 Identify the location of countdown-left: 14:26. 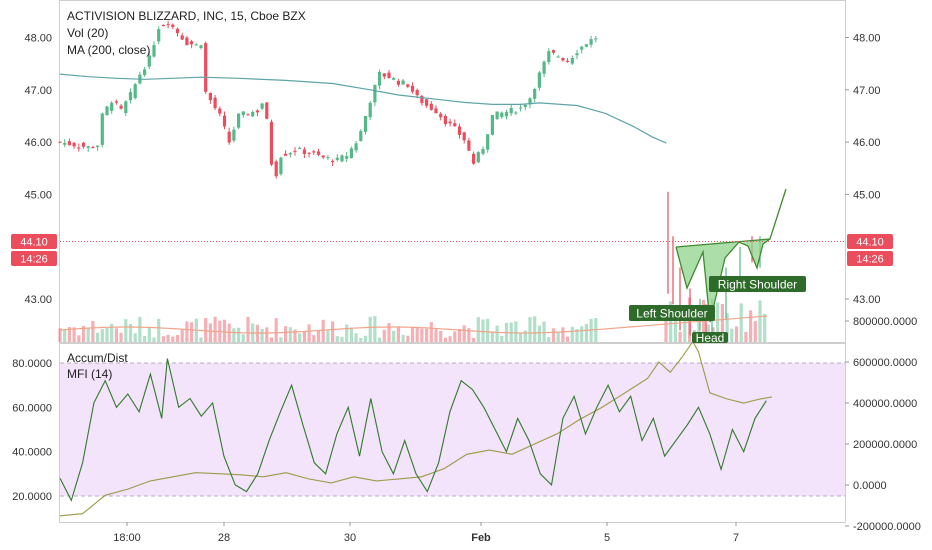
(34, 260).